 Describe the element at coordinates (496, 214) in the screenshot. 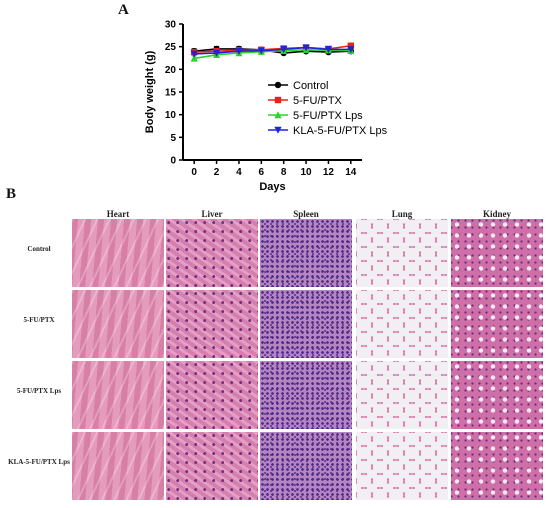

I see `column-header-kidney: Kidney` at that location.